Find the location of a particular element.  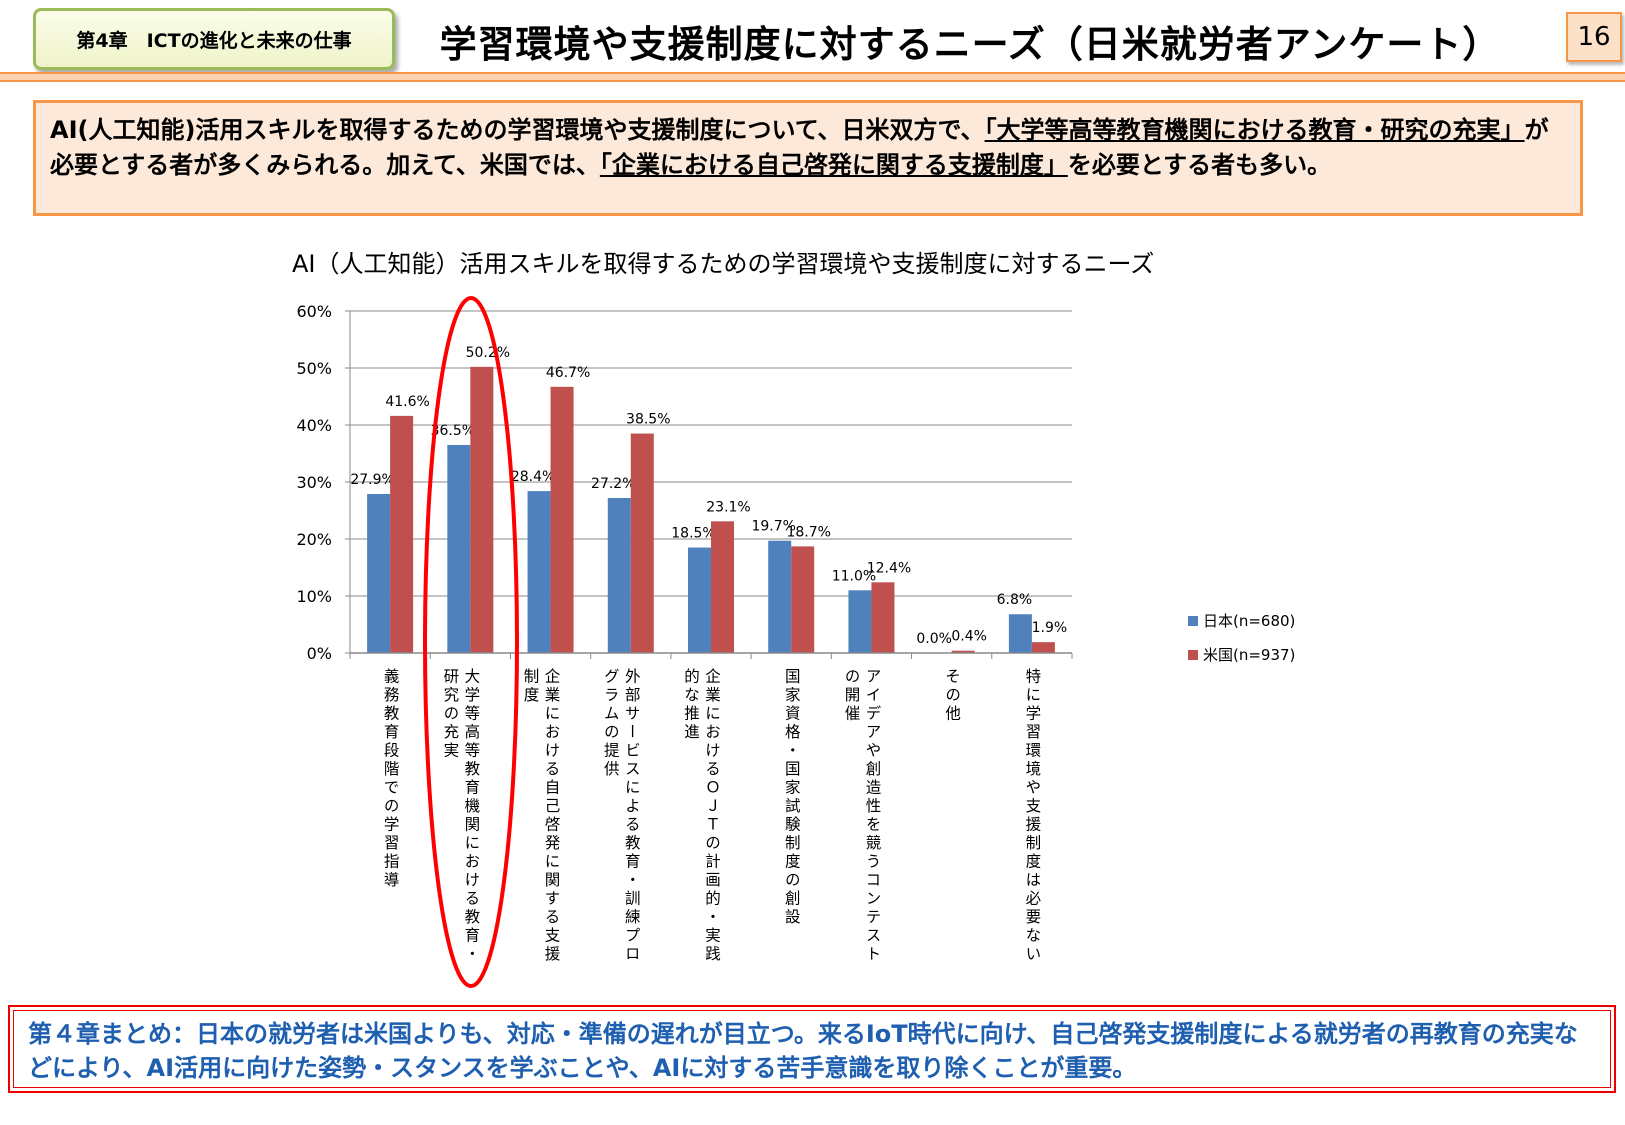

category-label-line: グラムの提供 is located at coordinates (610, 723).